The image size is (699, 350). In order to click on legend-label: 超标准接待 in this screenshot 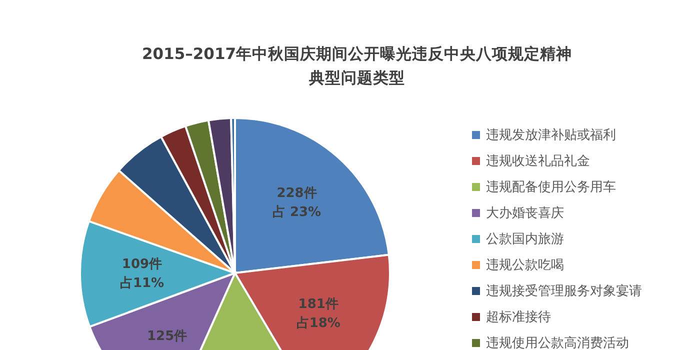, I will do `click(518, 317)`.